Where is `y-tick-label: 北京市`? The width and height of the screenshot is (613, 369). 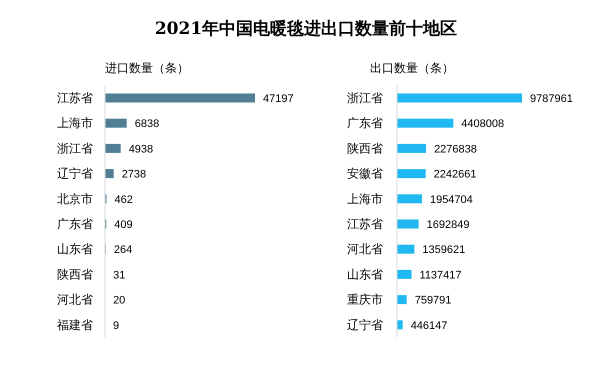
y-tick-label: 北京市 is located at coordinates (75, 199).